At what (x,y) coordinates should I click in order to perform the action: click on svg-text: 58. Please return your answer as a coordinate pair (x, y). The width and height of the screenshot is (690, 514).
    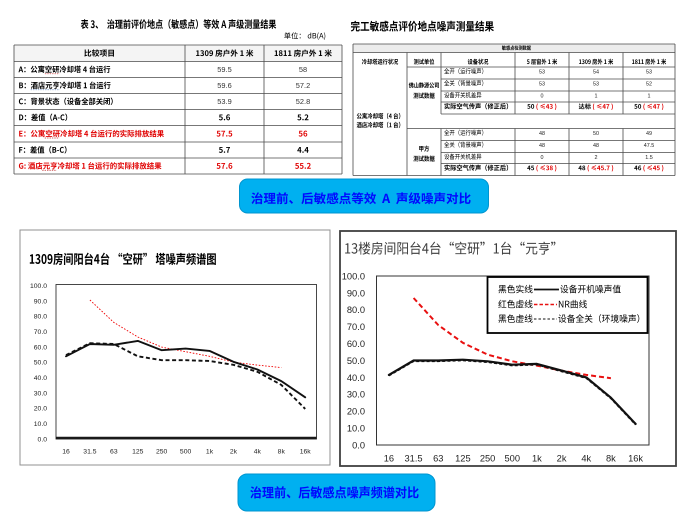
    Looking at the image, I should click on (303, 69).